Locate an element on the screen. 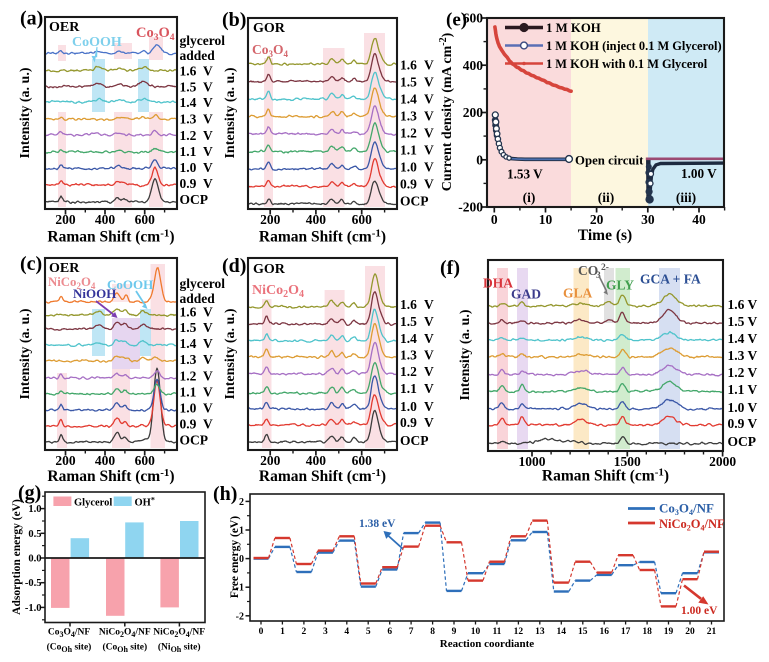  svg-text: 30 is located at coordinates (648, 219).